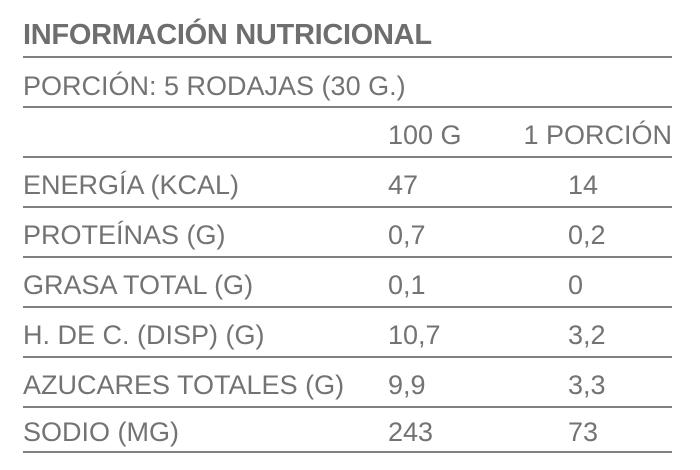  I want to click on value-per-portion: 73, so click(583, 432).